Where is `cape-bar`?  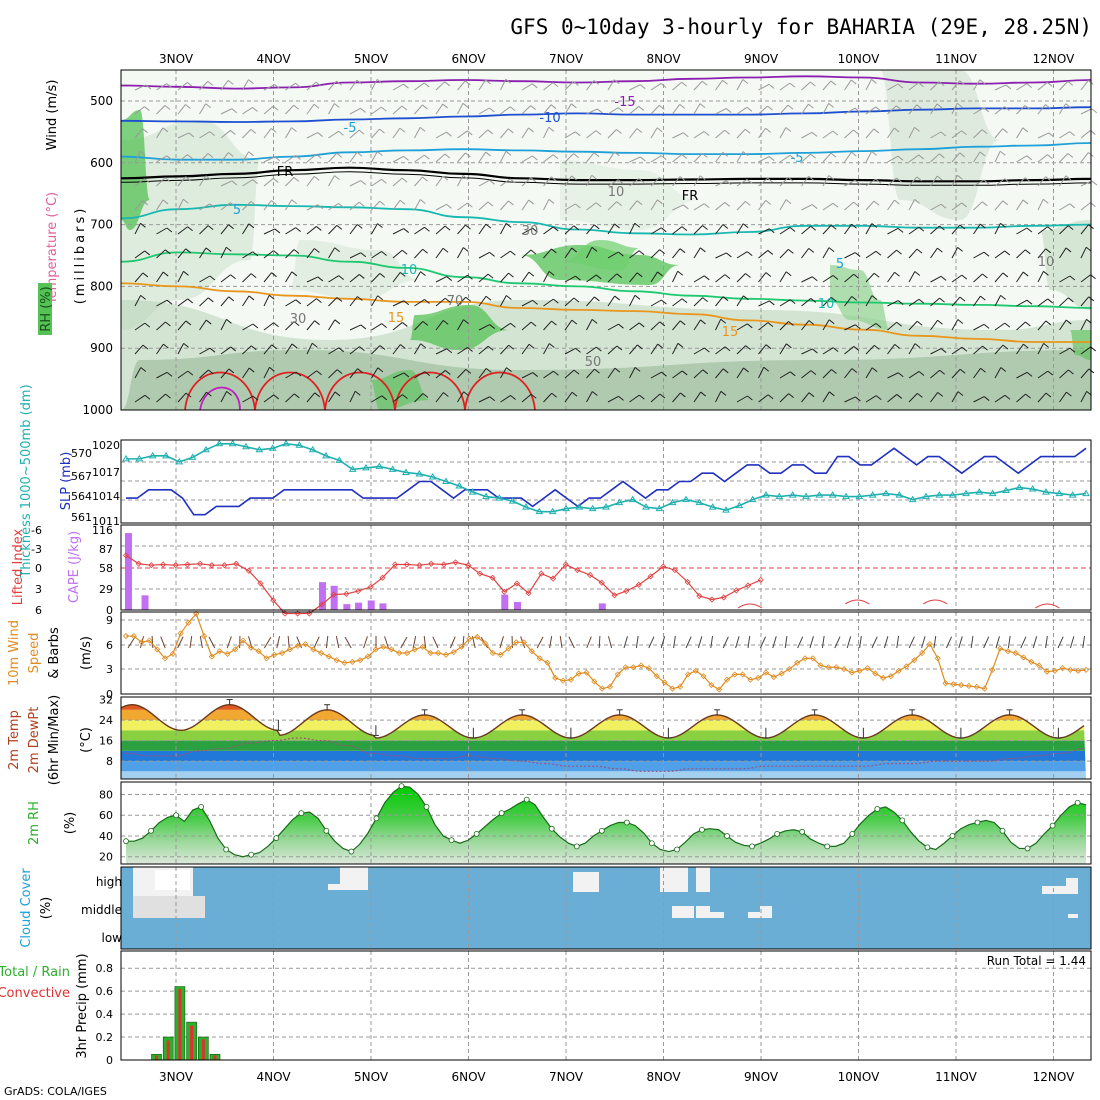
cape-bar is located at coordinates (371, 605).